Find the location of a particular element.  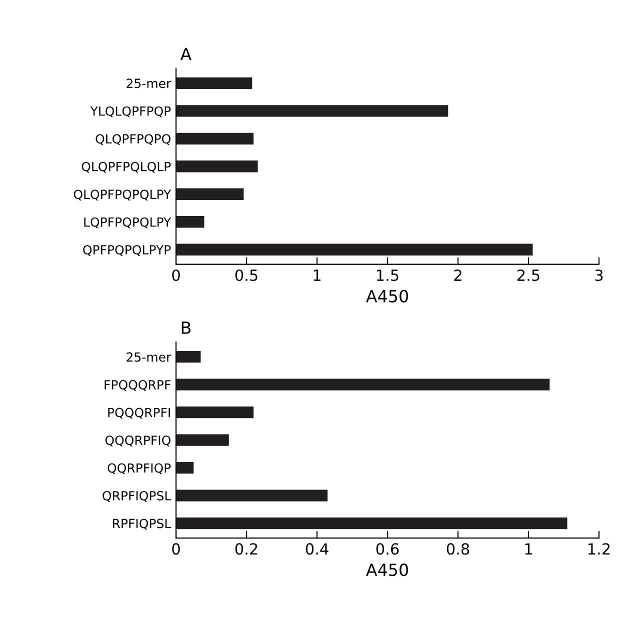

y-tick-label: QLQPFPQPQLPY is located at coordinates (123, 195).